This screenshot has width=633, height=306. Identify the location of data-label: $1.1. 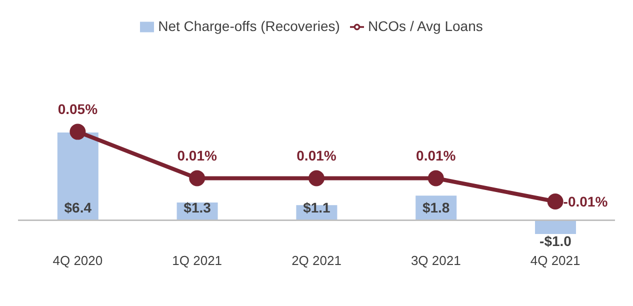
(317, 207).